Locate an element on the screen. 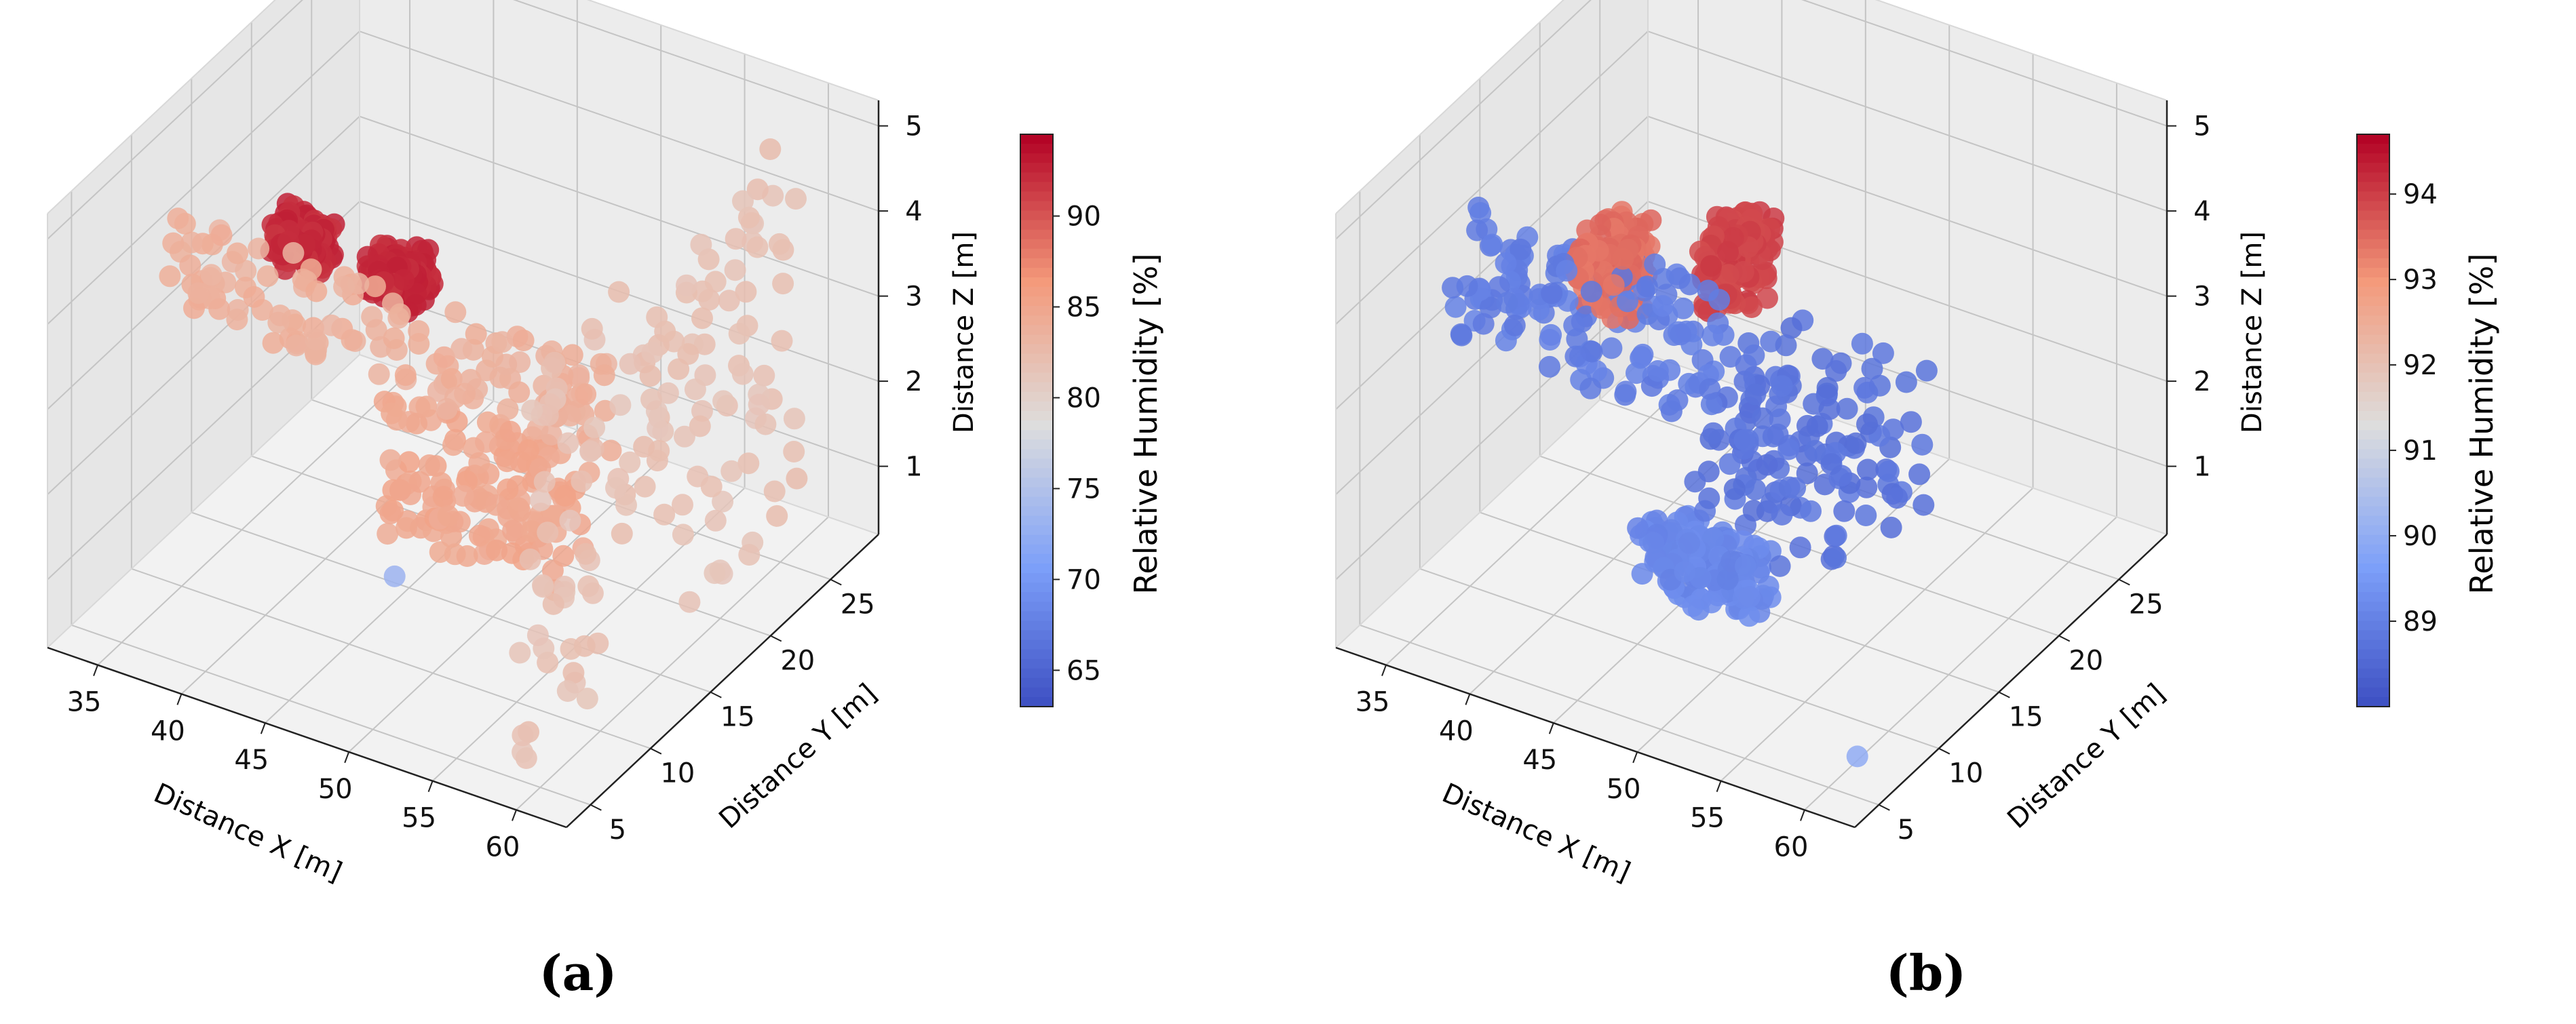  colorbar-tick-label: 92 is located at coordinates (2420, 365).